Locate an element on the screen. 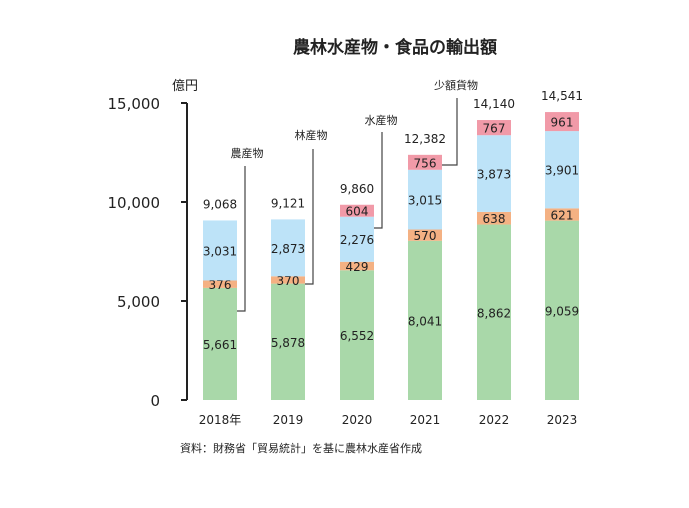 Image resolution: width=689 pixels, height=508 pixels. total-label: 14,140 is located at coordinates (494, 104).